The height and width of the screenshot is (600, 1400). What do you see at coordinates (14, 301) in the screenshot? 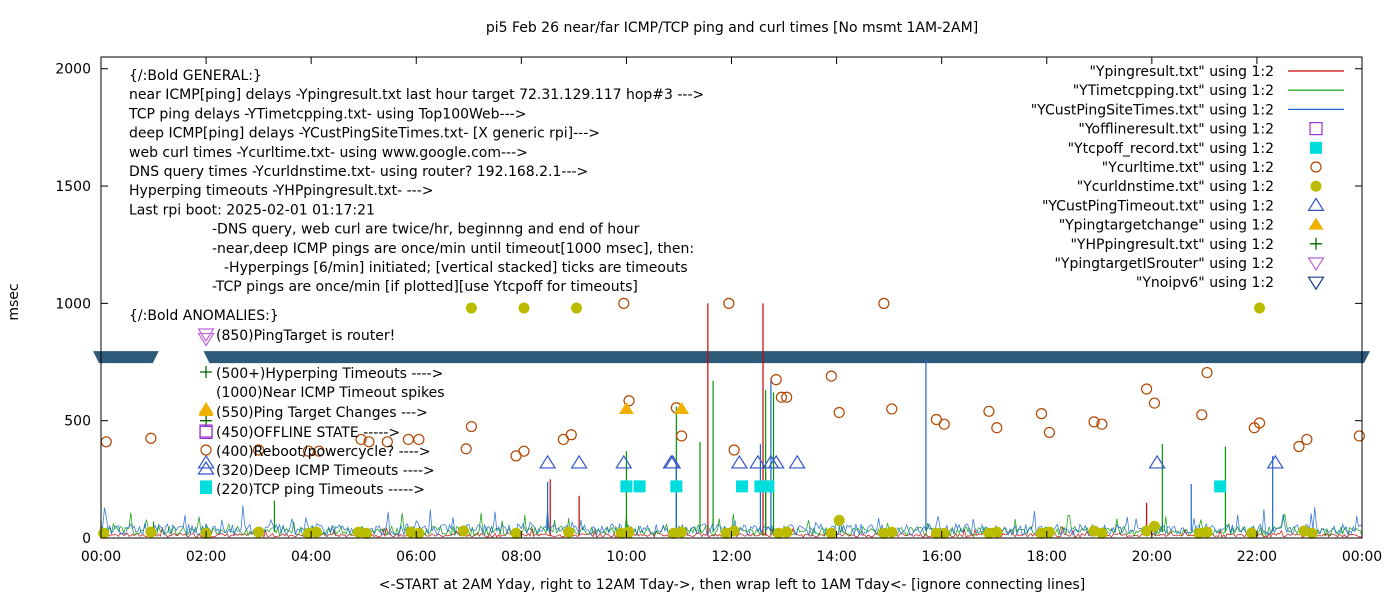
I see `y-axis-label: msec` at bounding box center [14, 301].